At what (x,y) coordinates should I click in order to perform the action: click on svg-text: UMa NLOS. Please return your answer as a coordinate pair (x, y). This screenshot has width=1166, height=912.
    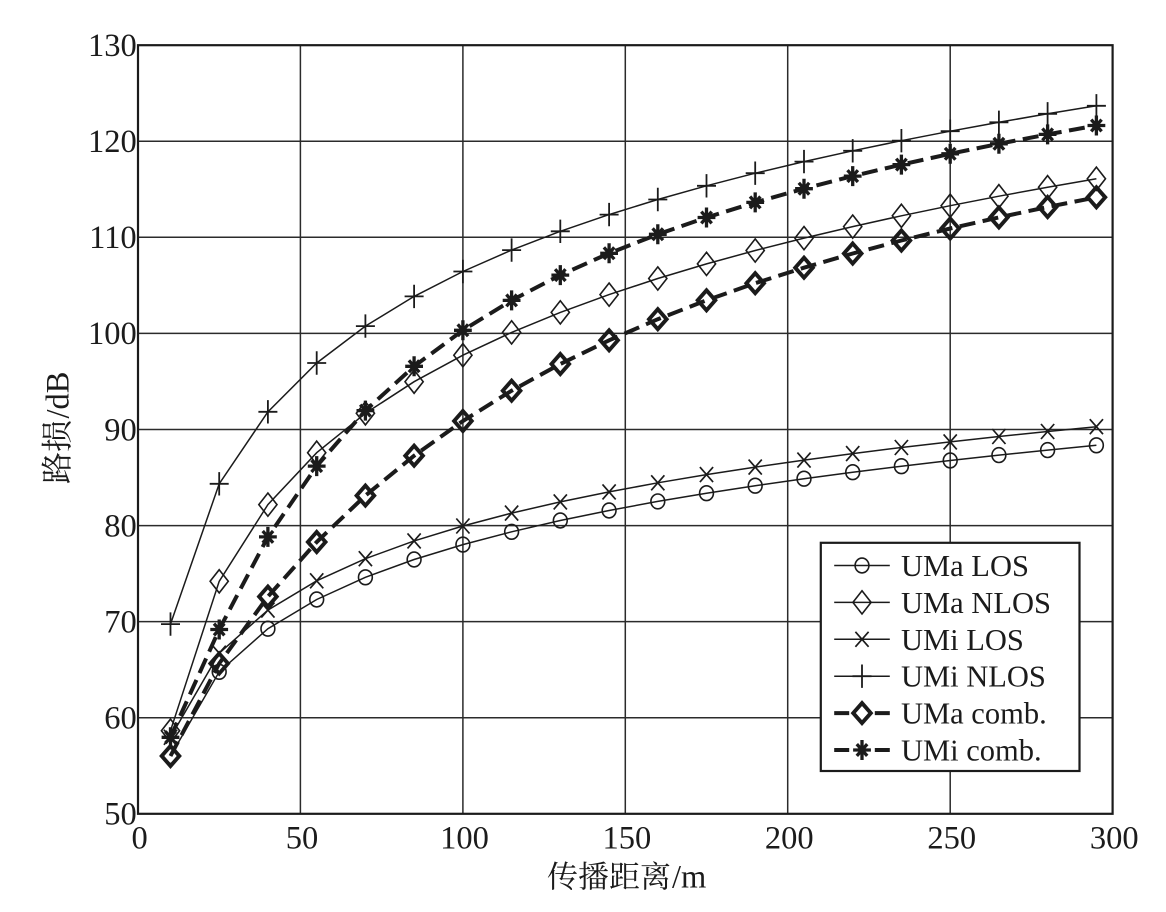
    Looking at the image, I should click on (976, 603).